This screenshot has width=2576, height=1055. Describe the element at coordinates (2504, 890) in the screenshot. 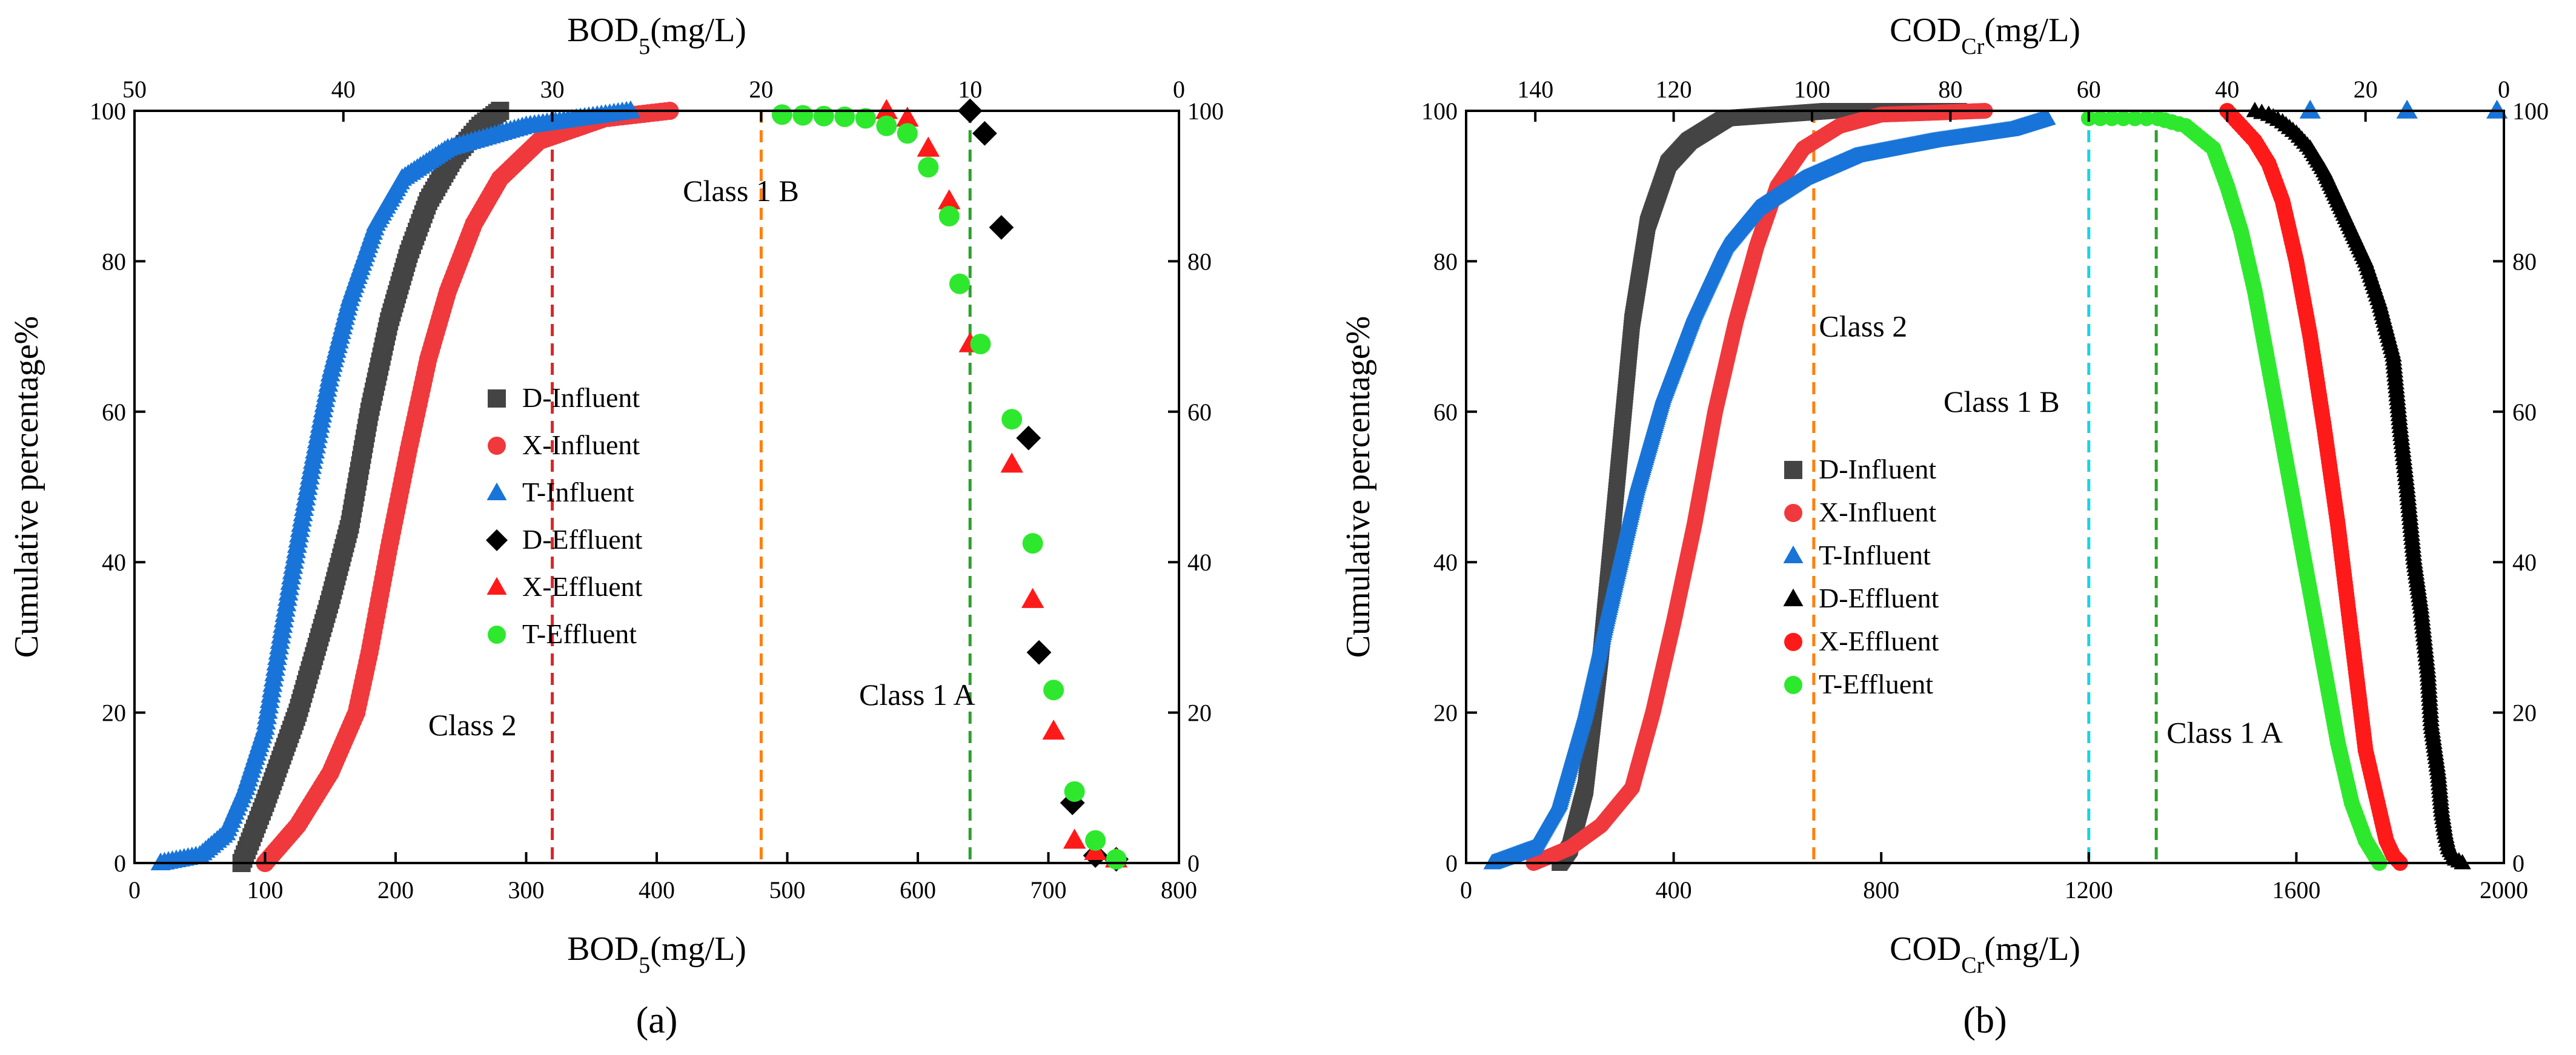

I see `x-tick-label: 2000` at that location.